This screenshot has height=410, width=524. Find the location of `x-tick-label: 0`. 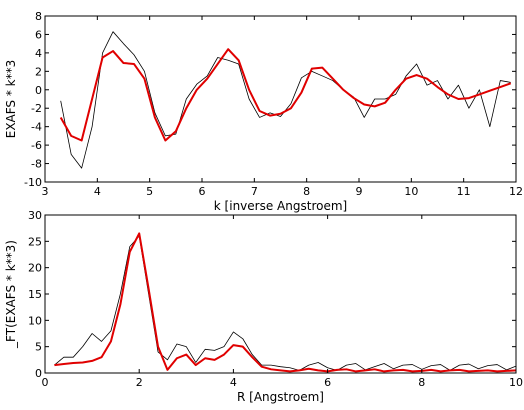

x-tick-label: 0 is located at coordinates (45, 382).